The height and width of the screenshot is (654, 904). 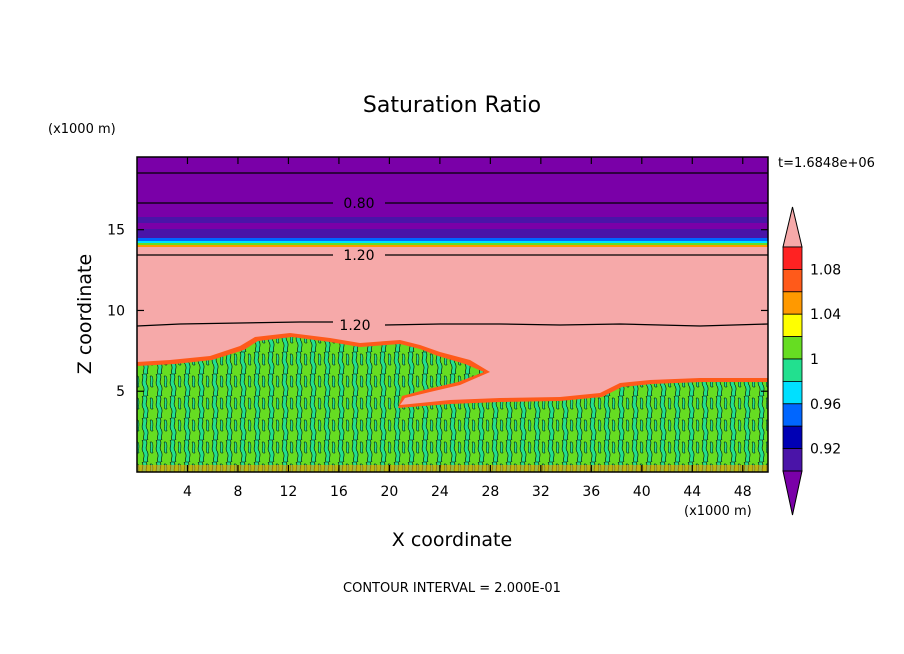 What do you see at coordinates (358, 256) in the screenshot?
I see `contour-label-120-upper: 1.20` at bounding box center [358, 256].